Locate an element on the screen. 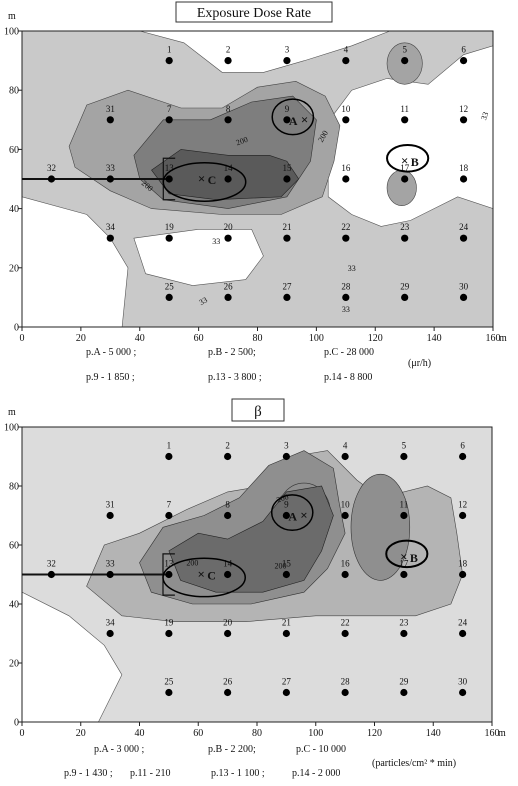  marker-cross-c: × is located at coordinates (200, 574).